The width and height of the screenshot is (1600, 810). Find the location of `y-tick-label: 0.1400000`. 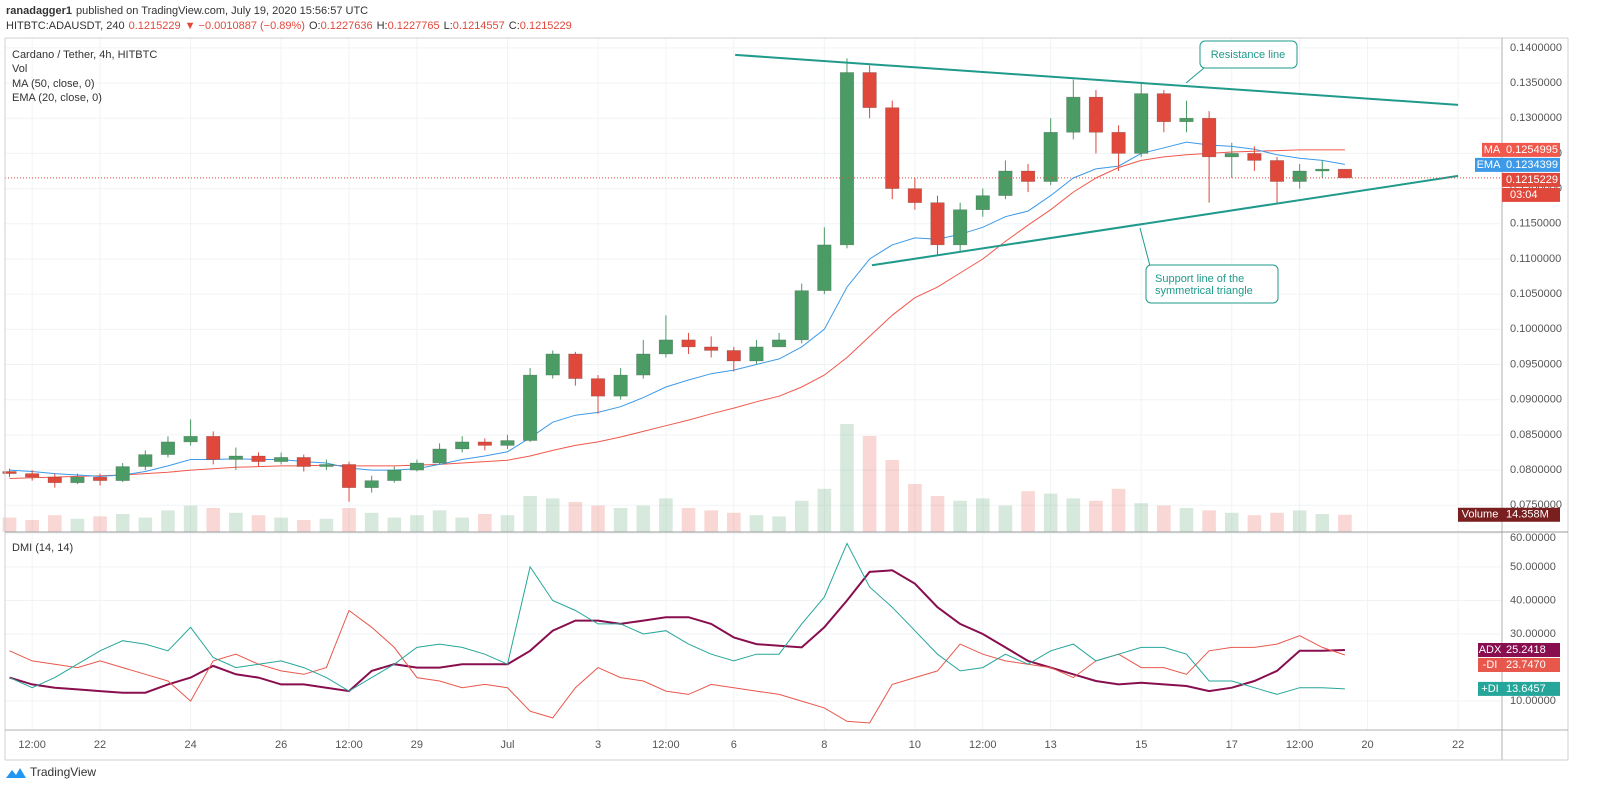

y-tick-label: 0.1400000 is located at coordinates (1536, 48).